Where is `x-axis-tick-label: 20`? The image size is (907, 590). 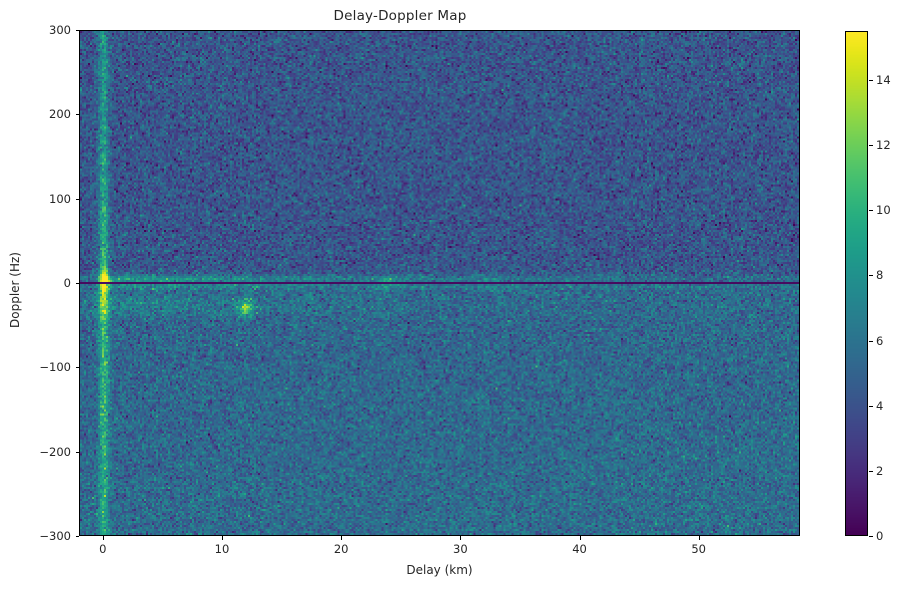
x-axis-tick-label: 20 is located at coordinates (341, 549).